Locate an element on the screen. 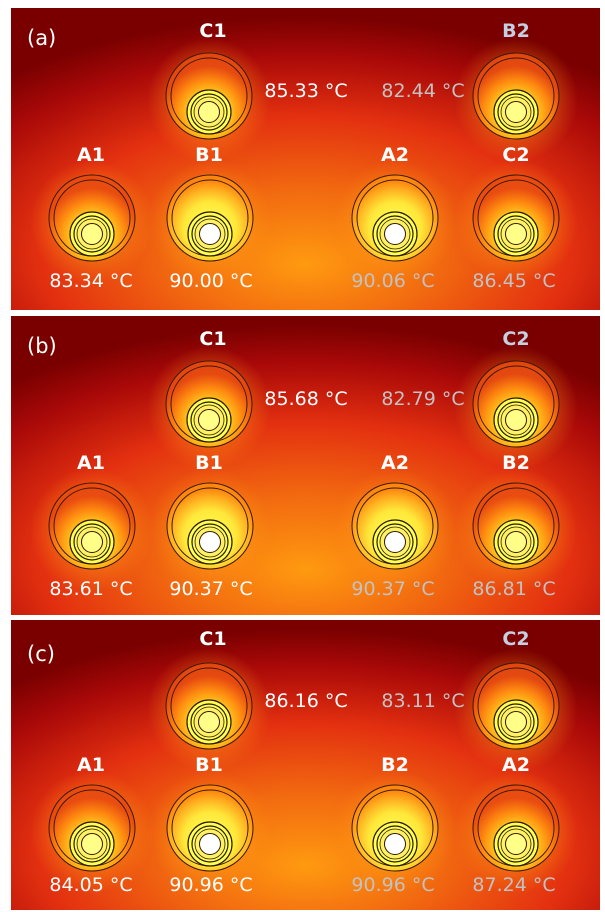  temp-top-left: 85.68 °C is located at coordinates (306, 399).